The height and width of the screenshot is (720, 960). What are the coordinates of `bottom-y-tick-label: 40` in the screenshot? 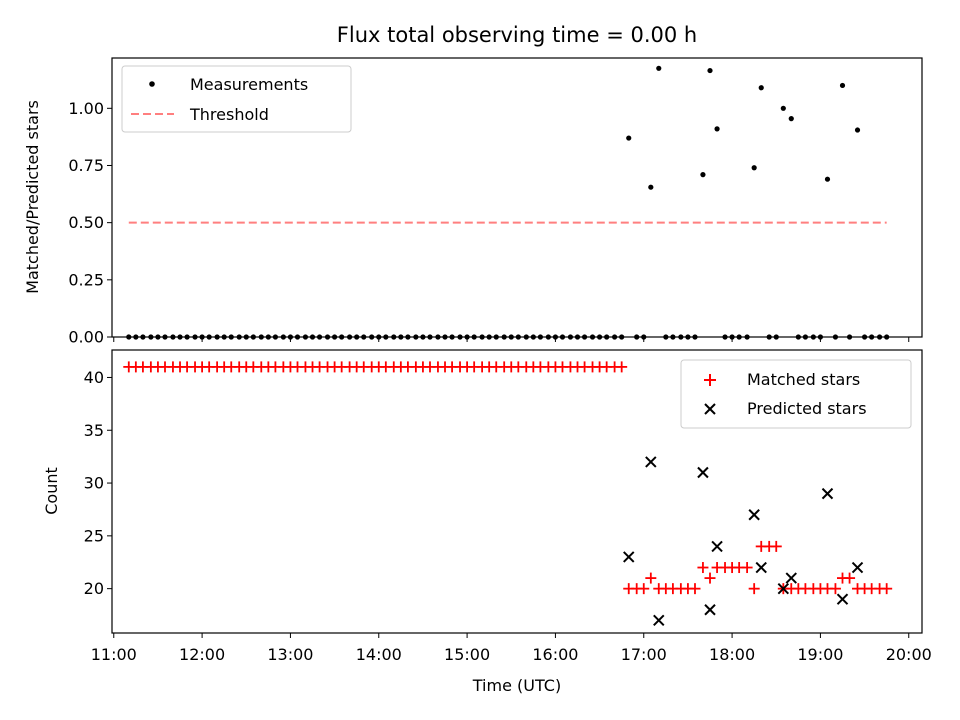 It's located at (94, 377).